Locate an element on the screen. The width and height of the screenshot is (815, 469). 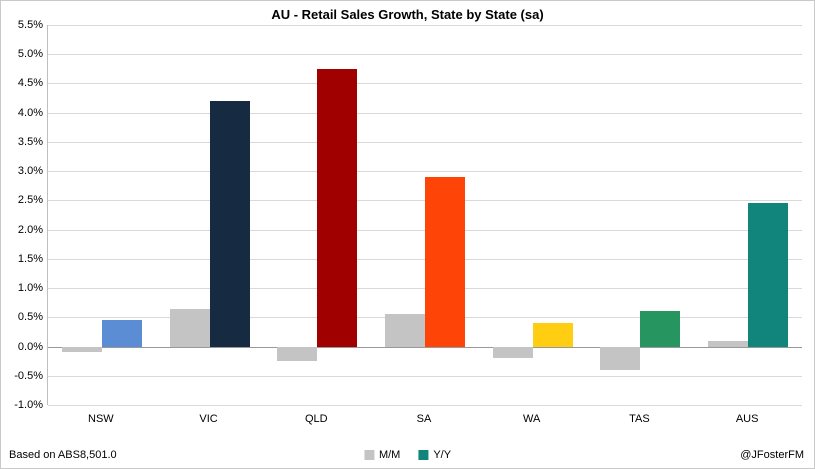
bar-mm-wa is located at coordinates (512, 352).